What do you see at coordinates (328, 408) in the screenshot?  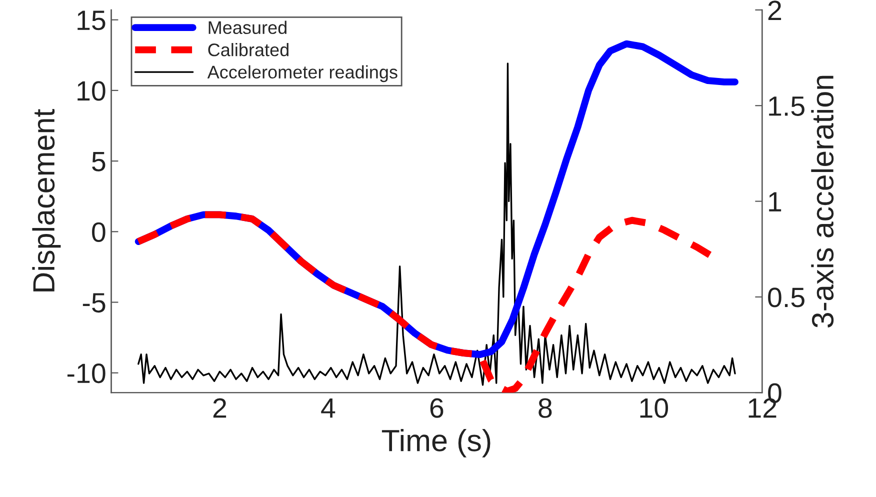 I see `x-tick-label: 4` at bounding box center [328, 408].